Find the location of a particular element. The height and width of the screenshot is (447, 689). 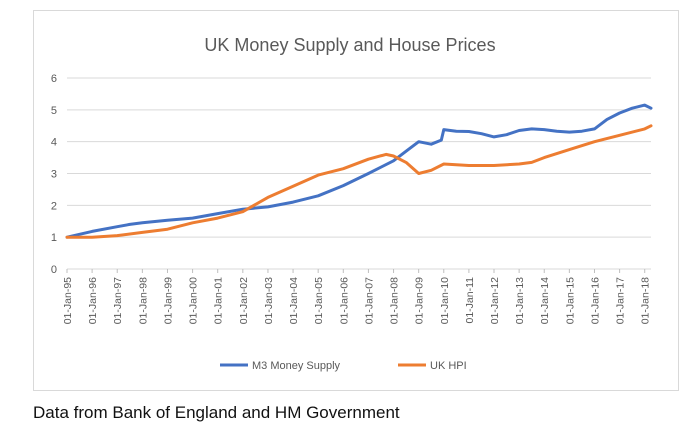

x-tick-label: 01-Jan-96 is located at coordinates (93, 300).